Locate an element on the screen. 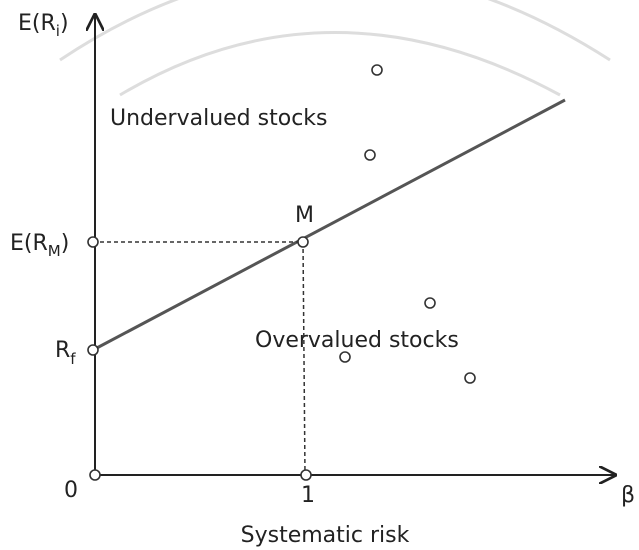 The height and width of the screenshot is (550, 639). x-axis-label: β is located at coordinates (628, 495).